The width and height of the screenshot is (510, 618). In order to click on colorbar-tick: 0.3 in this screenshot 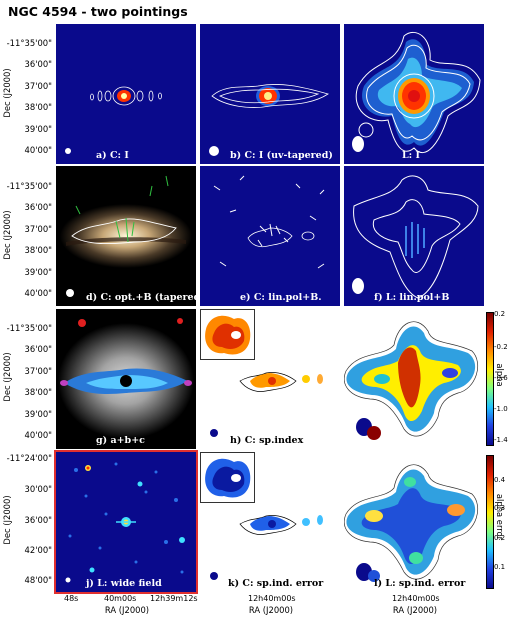, I will do `click(500, 508)`.